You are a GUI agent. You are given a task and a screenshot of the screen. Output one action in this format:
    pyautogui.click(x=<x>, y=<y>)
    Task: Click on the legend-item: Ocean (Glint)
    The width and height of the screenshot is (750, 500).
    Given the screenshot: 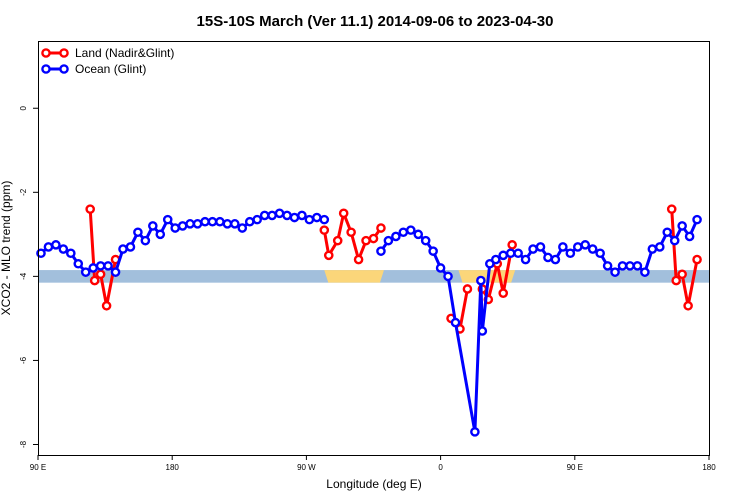 What is the action you would take?
    pyautogui.click(x=93, y=69)
    